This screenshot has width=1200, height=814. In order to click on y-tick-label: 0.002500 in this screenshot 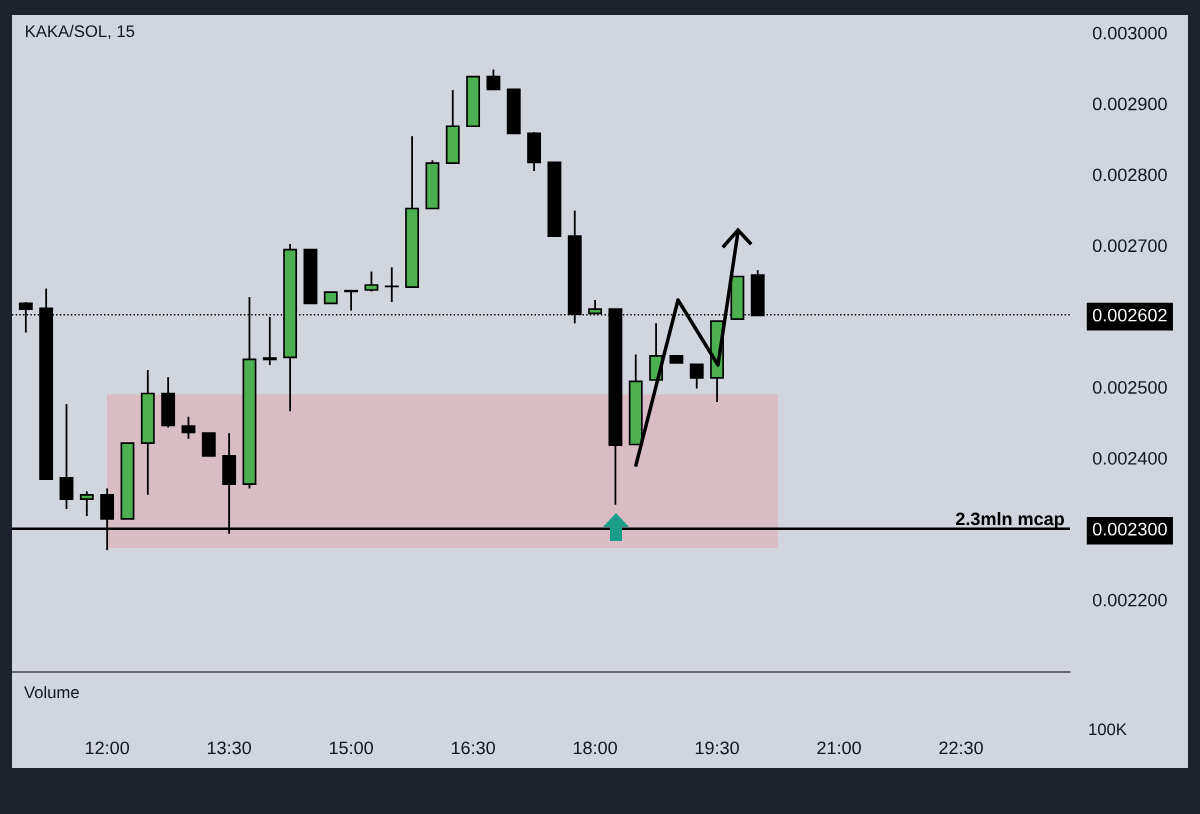, I will do `click(1129, 387)`.